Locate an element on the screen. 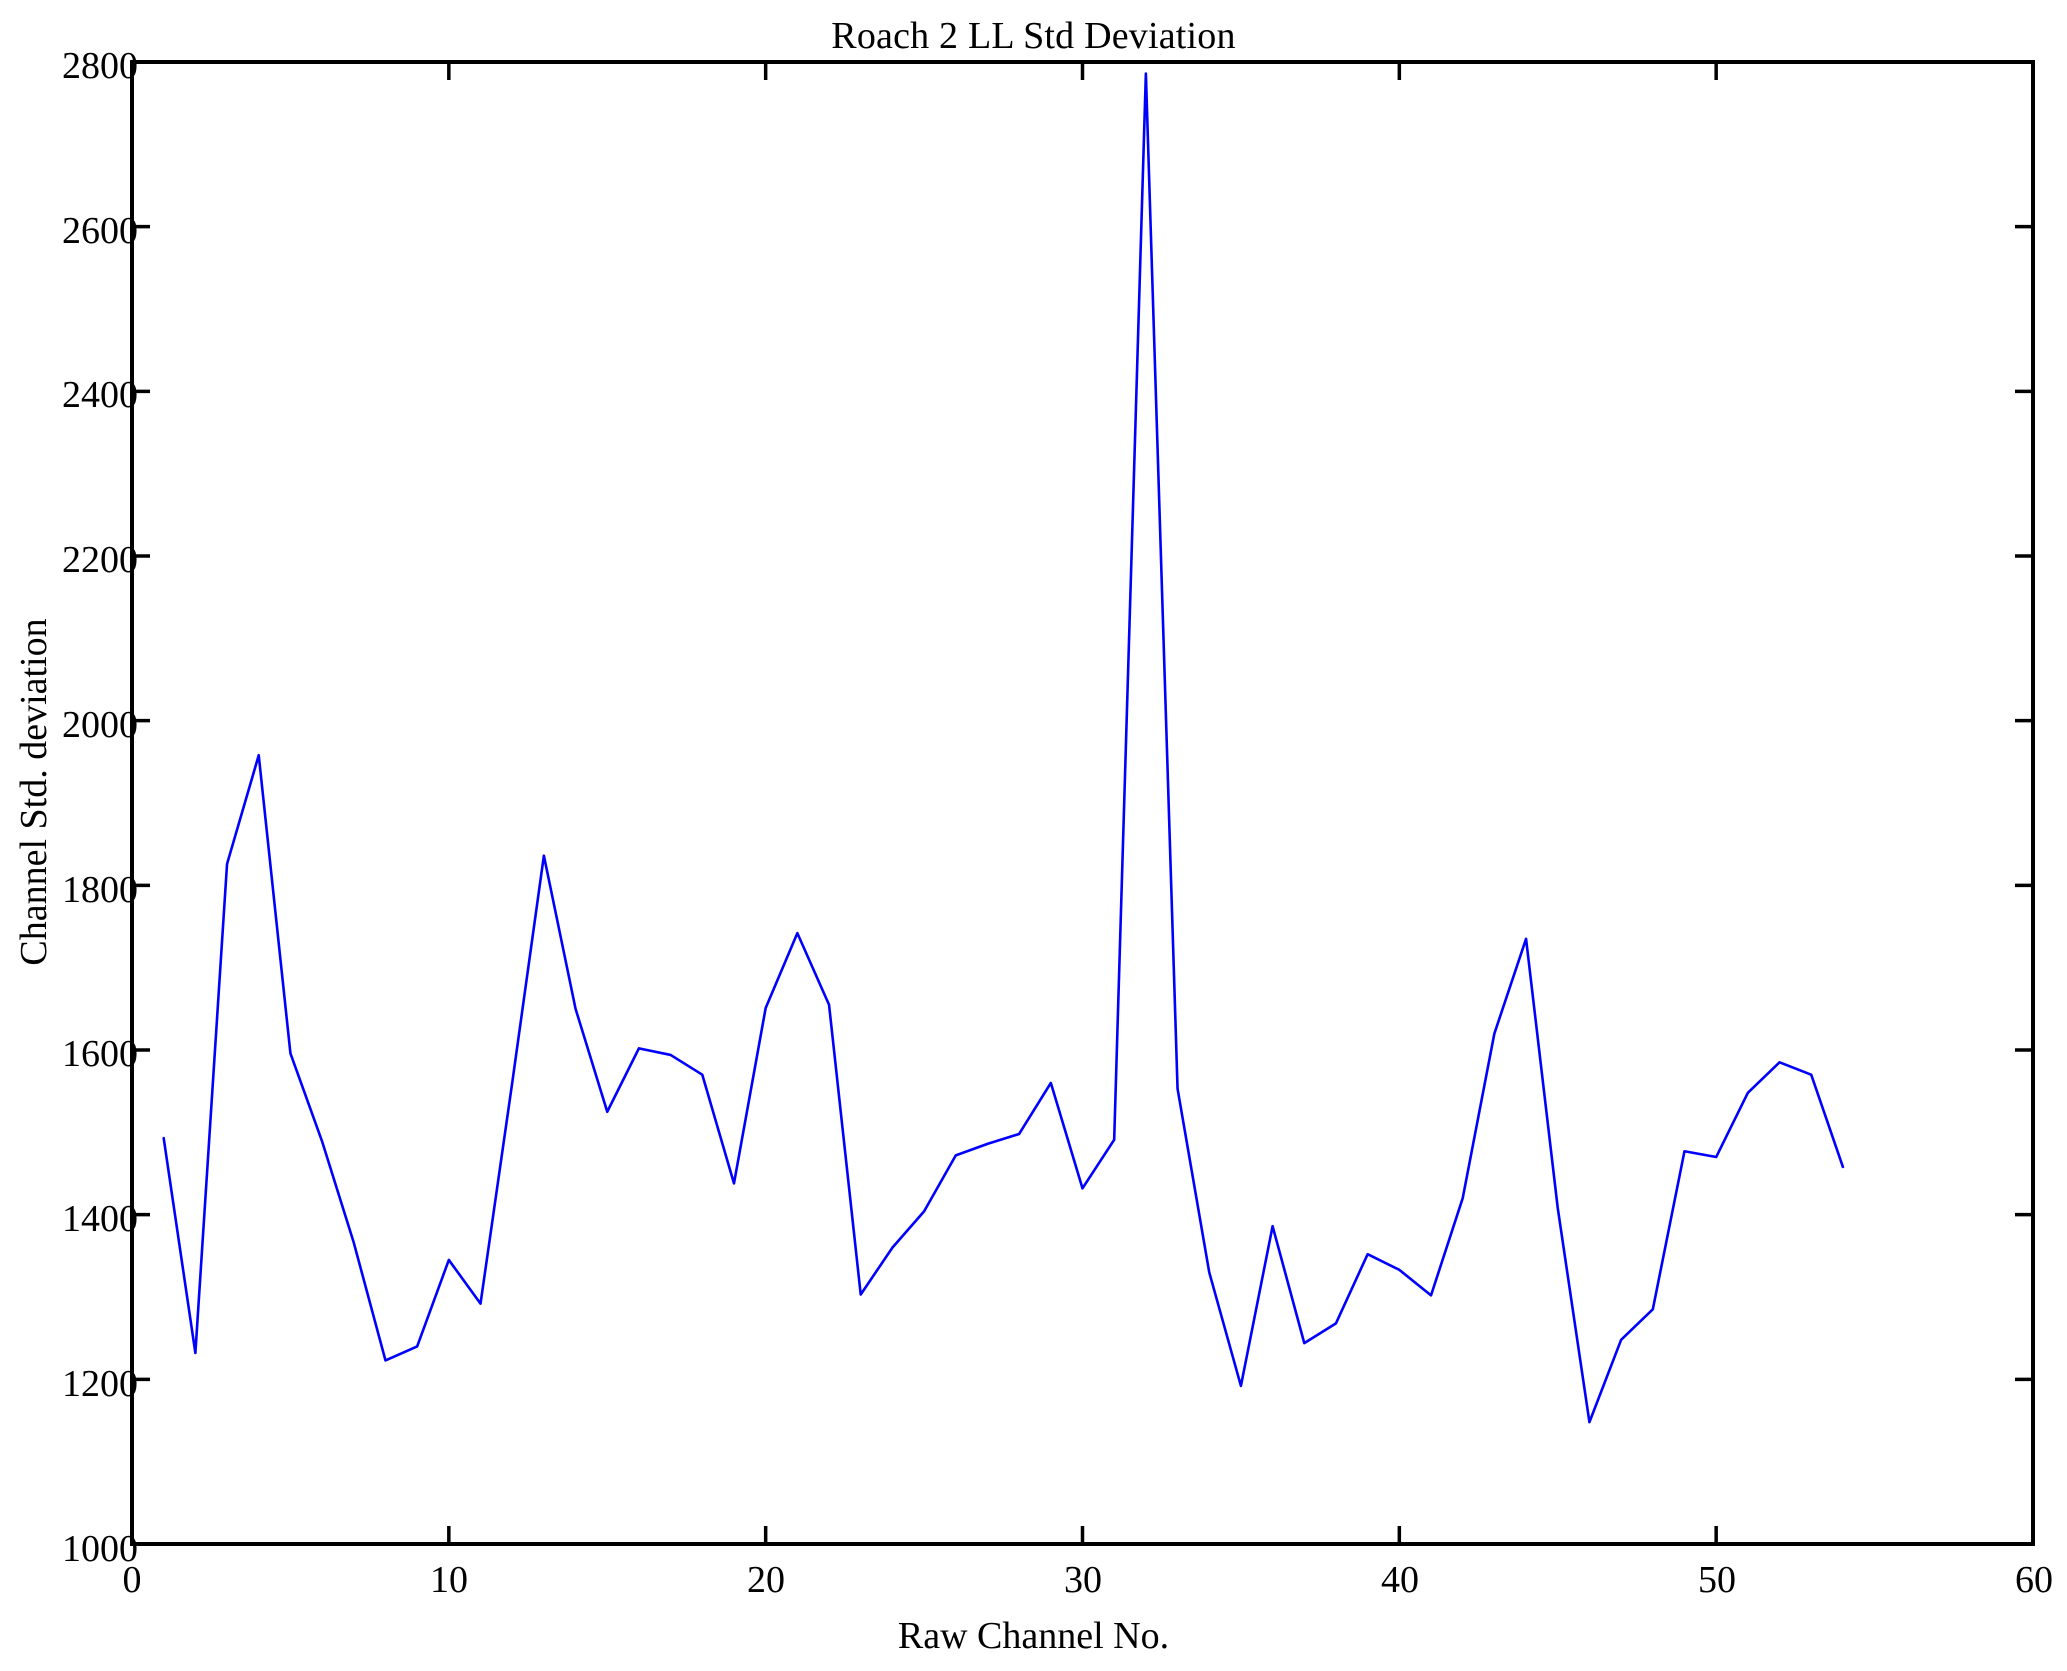  y-tick-label-2800: 2800 is located at coordinates (100, 66).